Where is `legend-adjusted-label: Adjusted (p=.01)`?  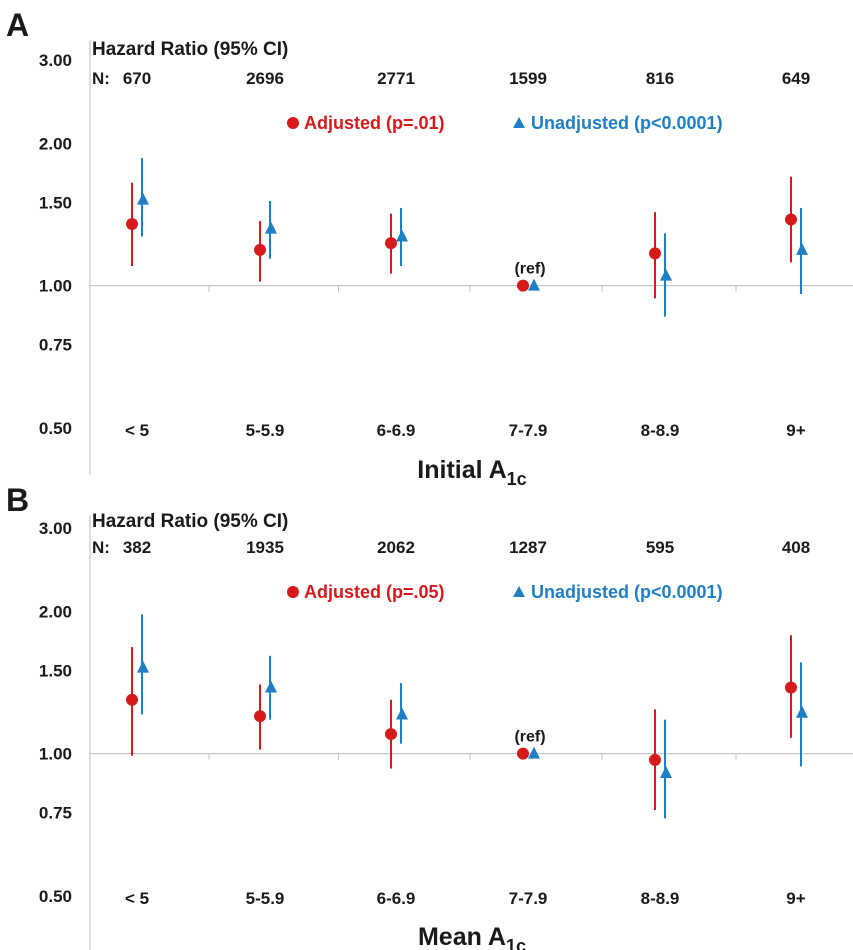
legend-adjusted-label: Adjusted (p=.01) is located at coordinates (374, 123).